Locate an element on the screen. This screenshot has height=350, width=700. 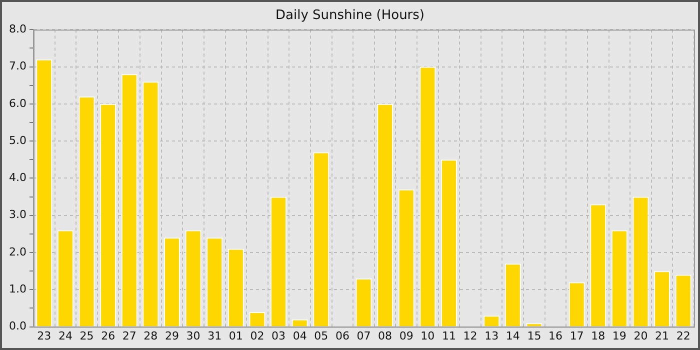
x-tick-label: 12 is located at coordinates (470, 335).